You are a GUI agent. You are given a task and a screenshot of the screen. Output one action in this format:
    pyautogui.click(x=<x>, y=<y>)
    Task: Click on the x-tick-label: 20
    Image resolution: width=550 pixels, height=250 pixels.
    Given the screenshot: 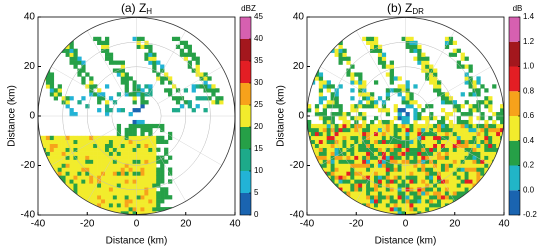 What is the action you would take?
    pyautogui.click(x=455, y=224)
    